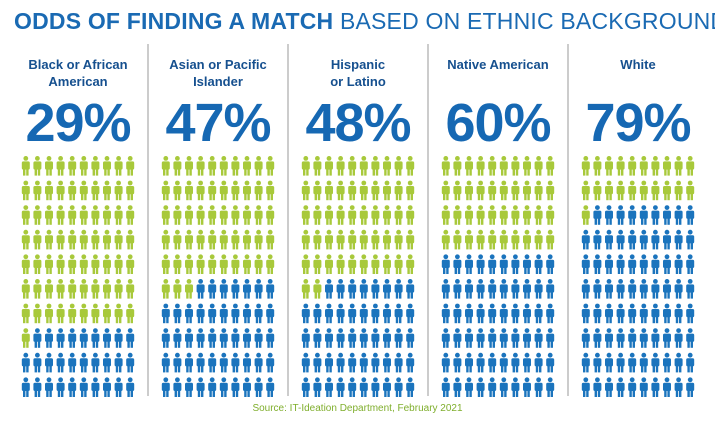  Describe the element at coordinates (358, 73) in the screenshot. I see `category-label: Hispanic or Latino` at that location.